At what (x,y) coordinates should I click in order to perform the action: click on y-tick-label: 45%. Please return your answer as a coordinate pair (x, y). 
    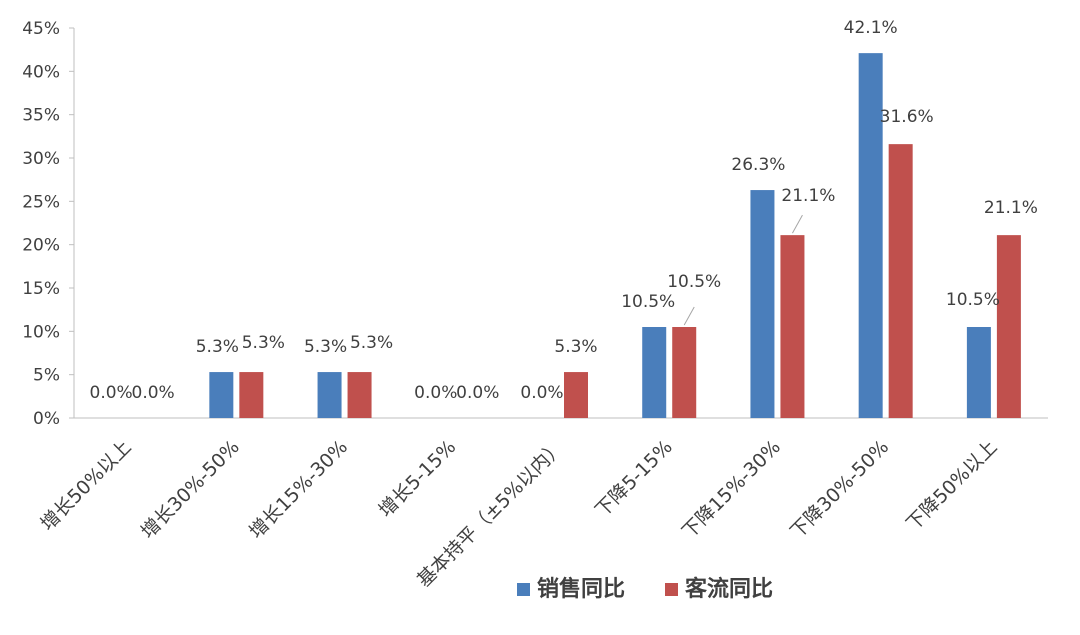
    Looking at the image, I should click on (41, 29).